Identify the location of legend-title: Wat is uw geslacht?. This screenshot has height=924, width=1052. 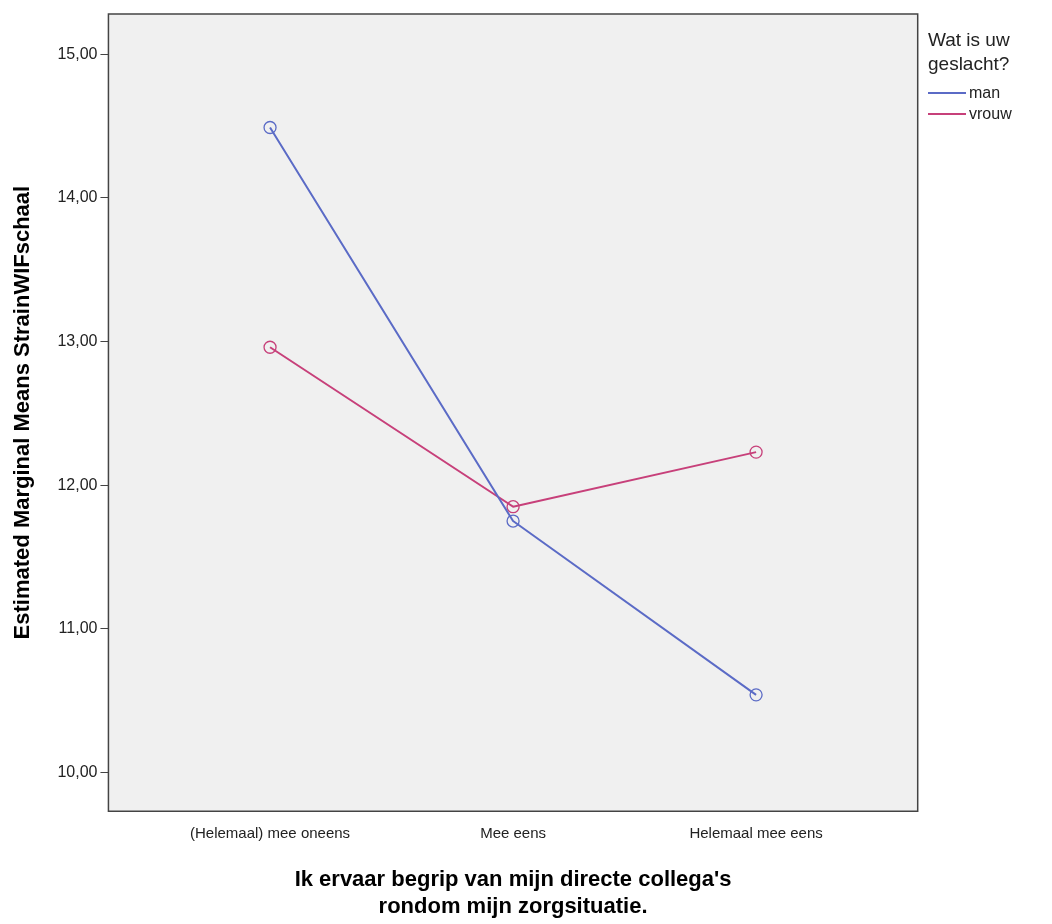
(969, 52).